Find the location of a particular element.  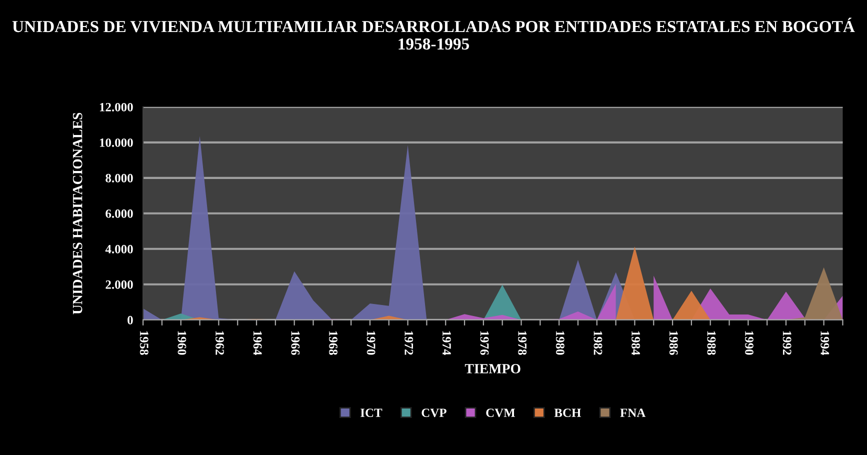

chart-title: UNIDADES DE VIVIENDA MULTIFAMILIAR DESARROLLADAS POR ENTIDADES ESTATALES EN BOGOTÁ 1958-1995 is located at coordinates (433, 34).